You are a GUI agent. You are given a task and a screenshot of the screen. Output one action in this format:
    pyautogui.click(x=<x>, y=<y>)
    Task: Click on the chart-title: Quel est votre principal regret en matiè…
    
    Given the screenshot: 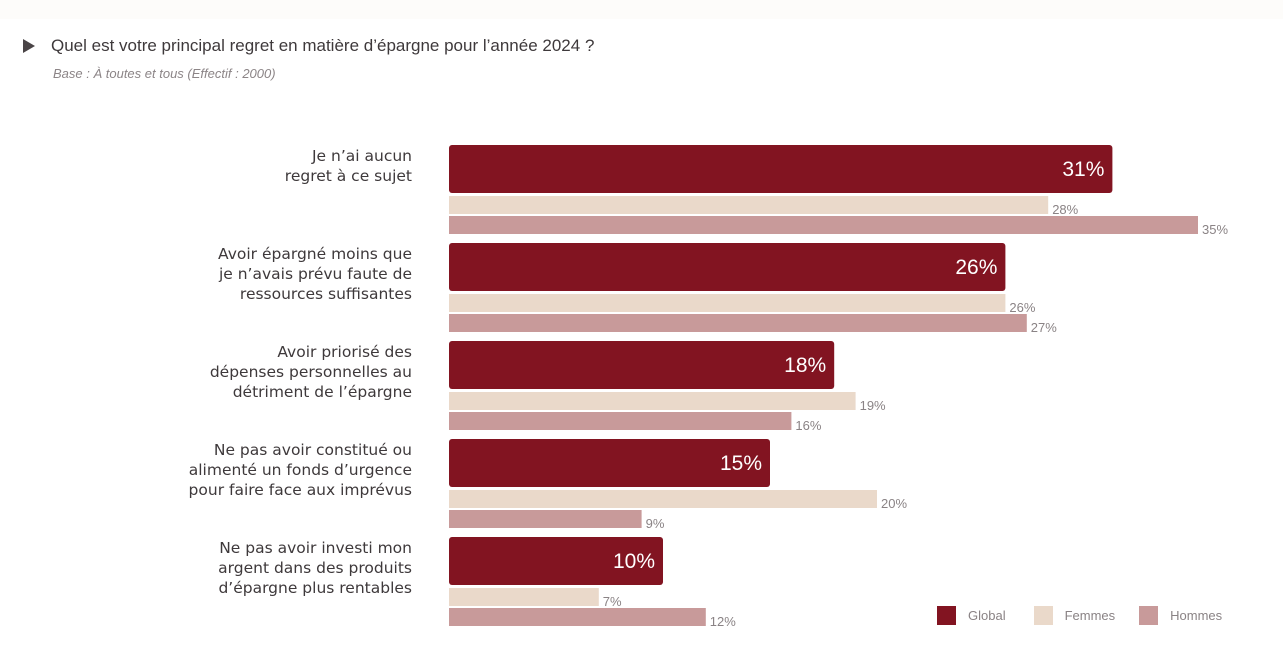 What is the action you would take?
    pyautogui.click(x=323, y=45)
    